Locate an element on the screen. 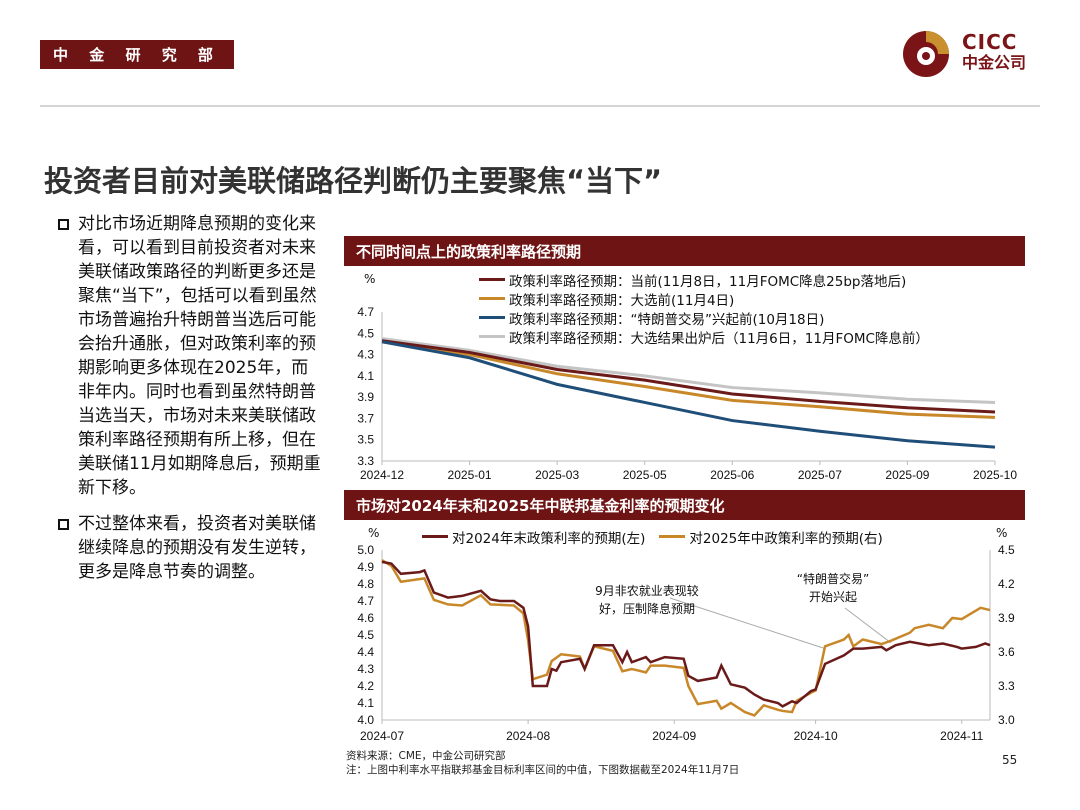  legend-label: 对2024年末政策利率的预期(左) is located at coordinates (549, 538).